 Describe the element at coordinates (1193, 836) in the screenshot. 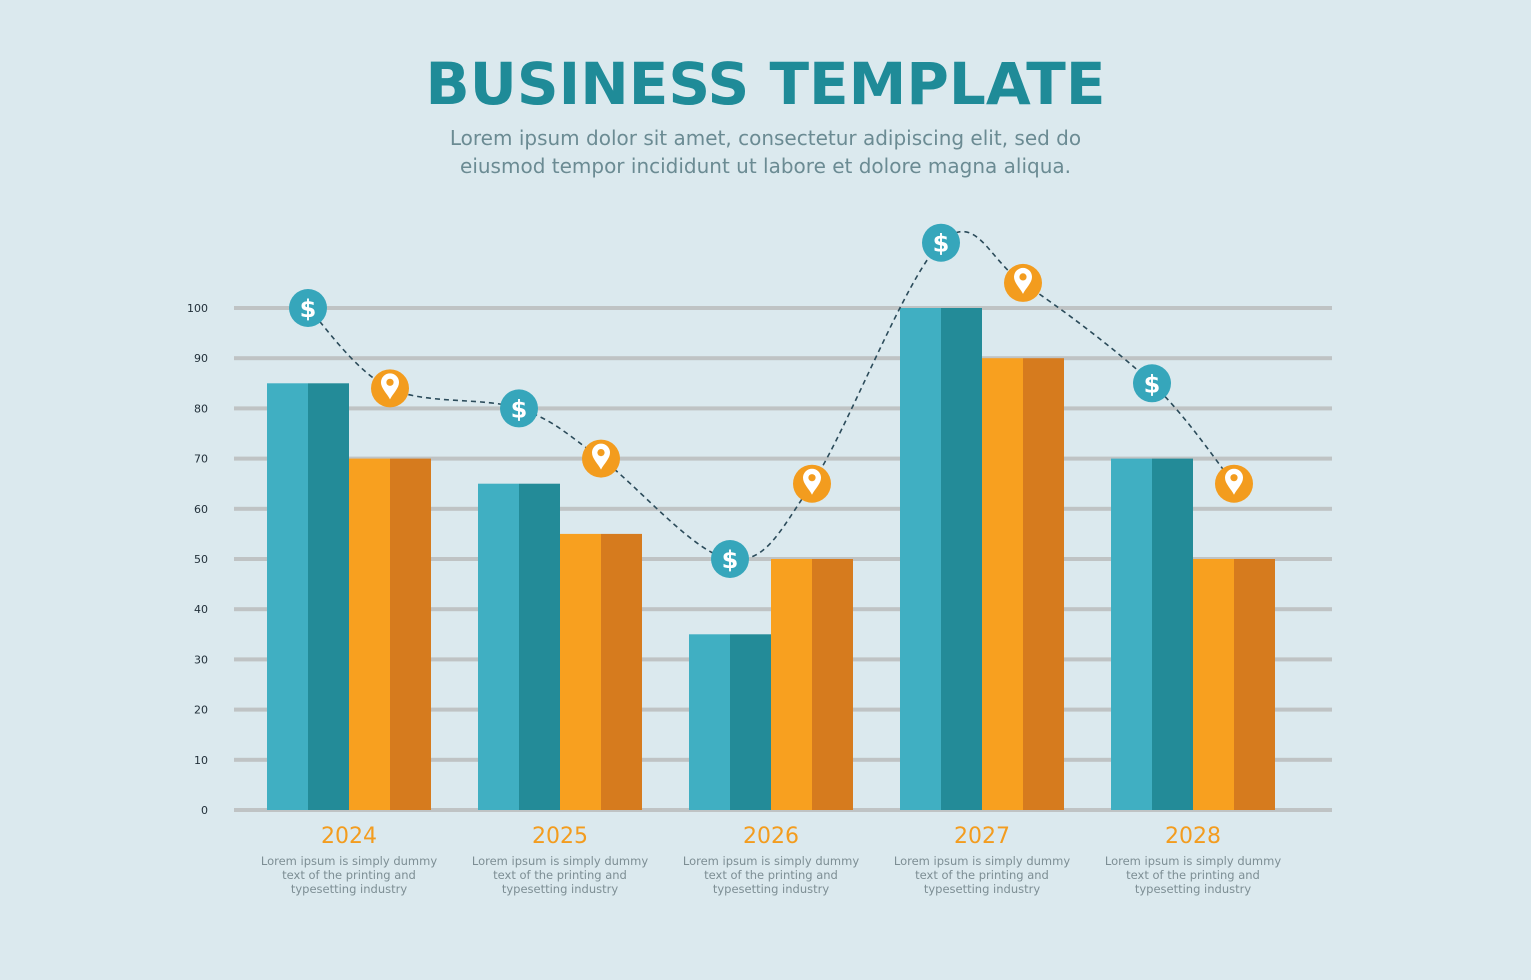

I see `x-tick-label: 2028` at that location.